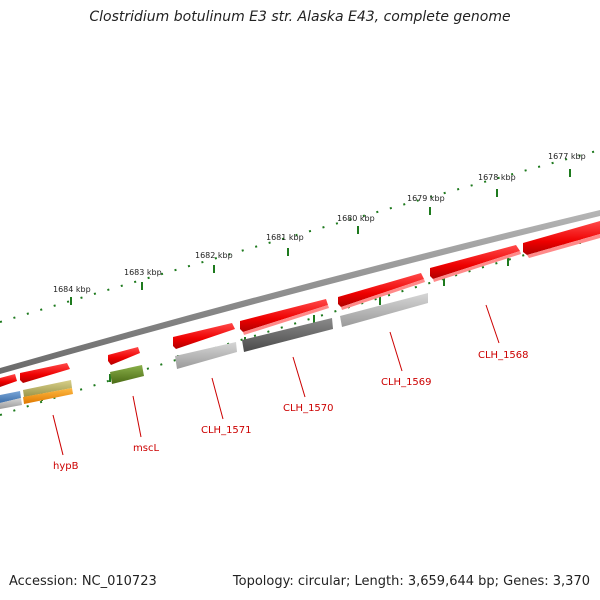 This screenshot has height=600, width=600. Describe the element at coordinates (503, 355) in the screenshot. I see `gene-label-CLH_1568: CLH_1568` at that location.